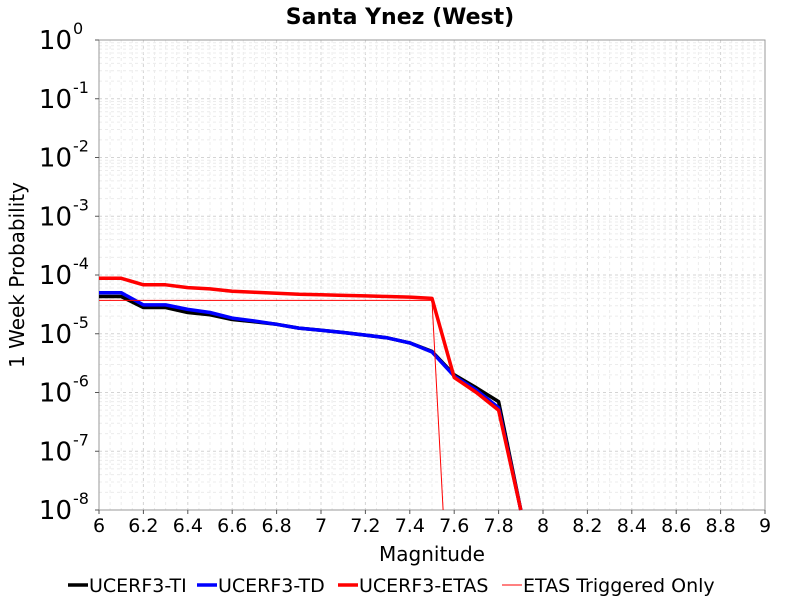  What do you see at coordinates (188, 526) in the screenshot?
I see `x-tick-label: 6.4` at bounding box center [188, 526].